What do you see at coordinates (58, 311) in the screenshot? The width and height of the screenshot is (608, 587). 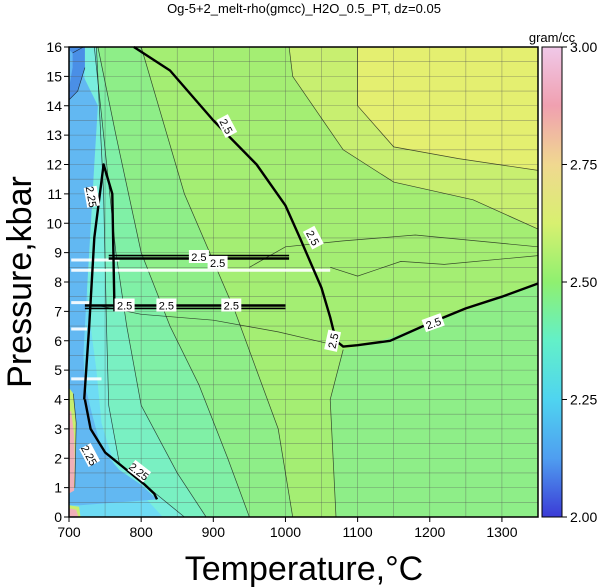 I see `y-tick-label: 7` at bounding box center [58, 311].